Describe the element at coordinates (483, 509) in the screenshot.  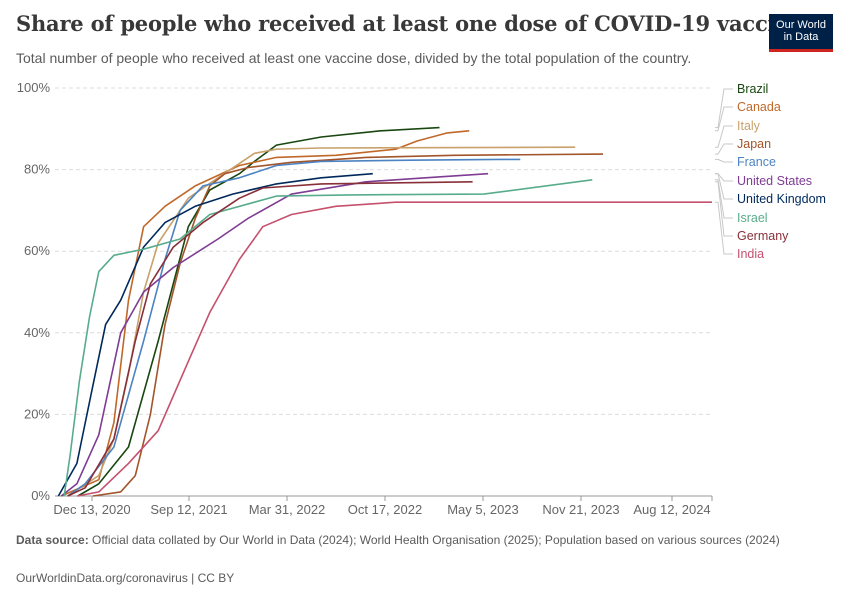
I see `x-tick-label: May 5, 2023` at that location.